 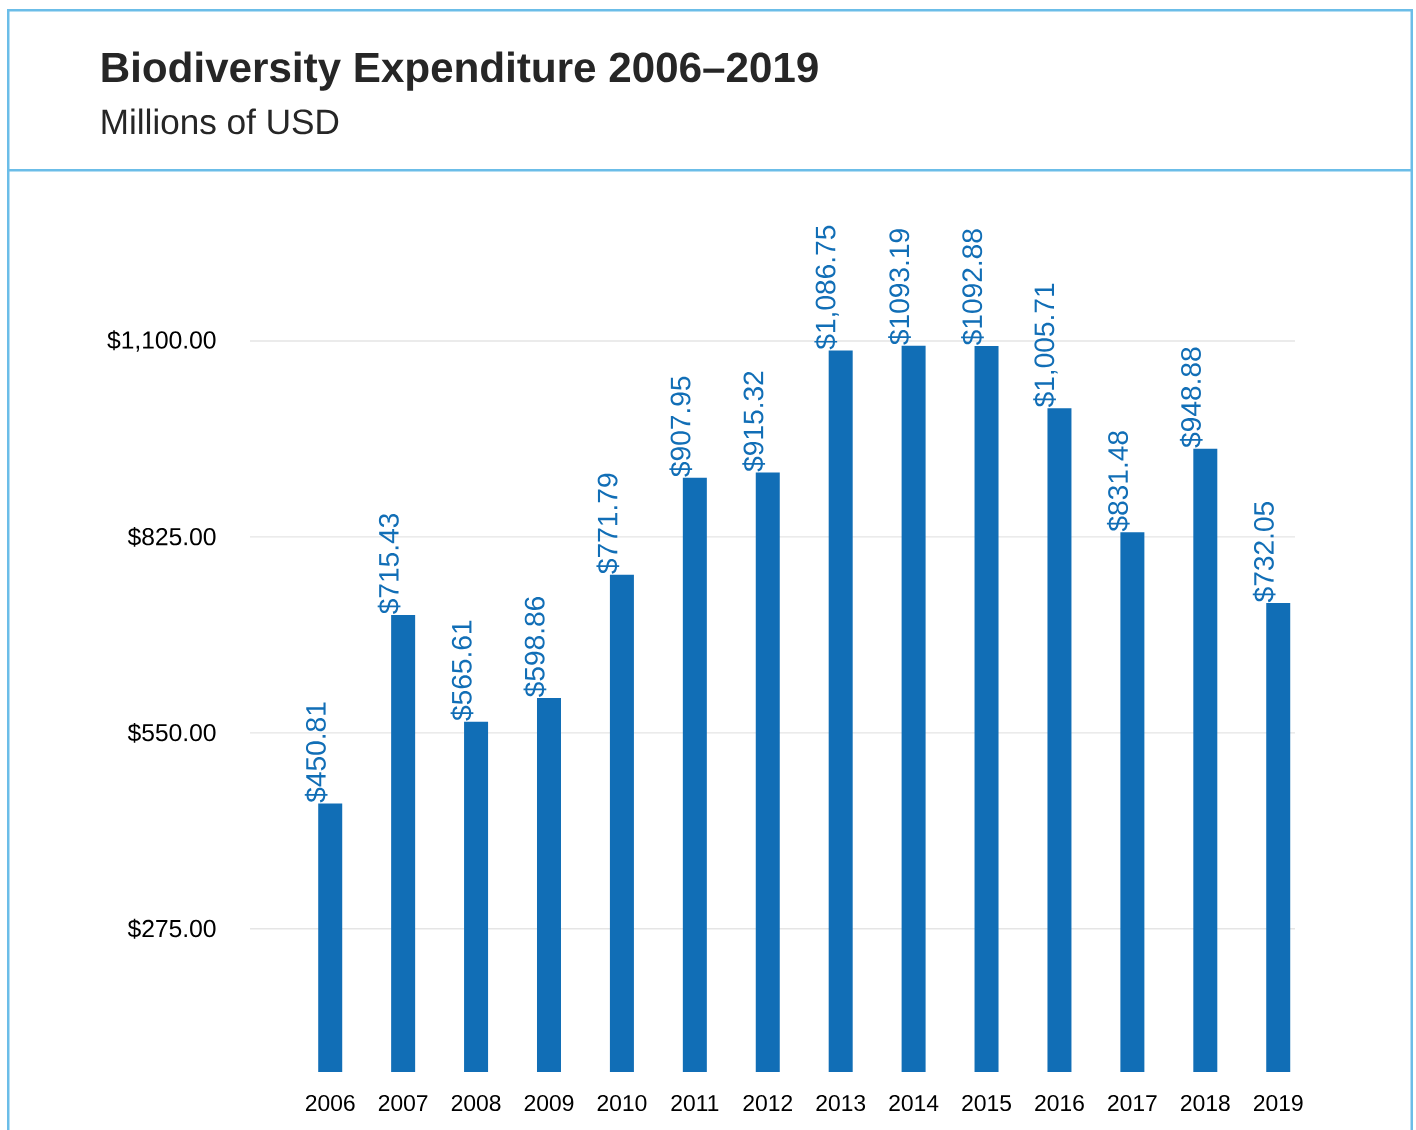 I want to click on data-label: $771.79, so click(x=608, y=523).